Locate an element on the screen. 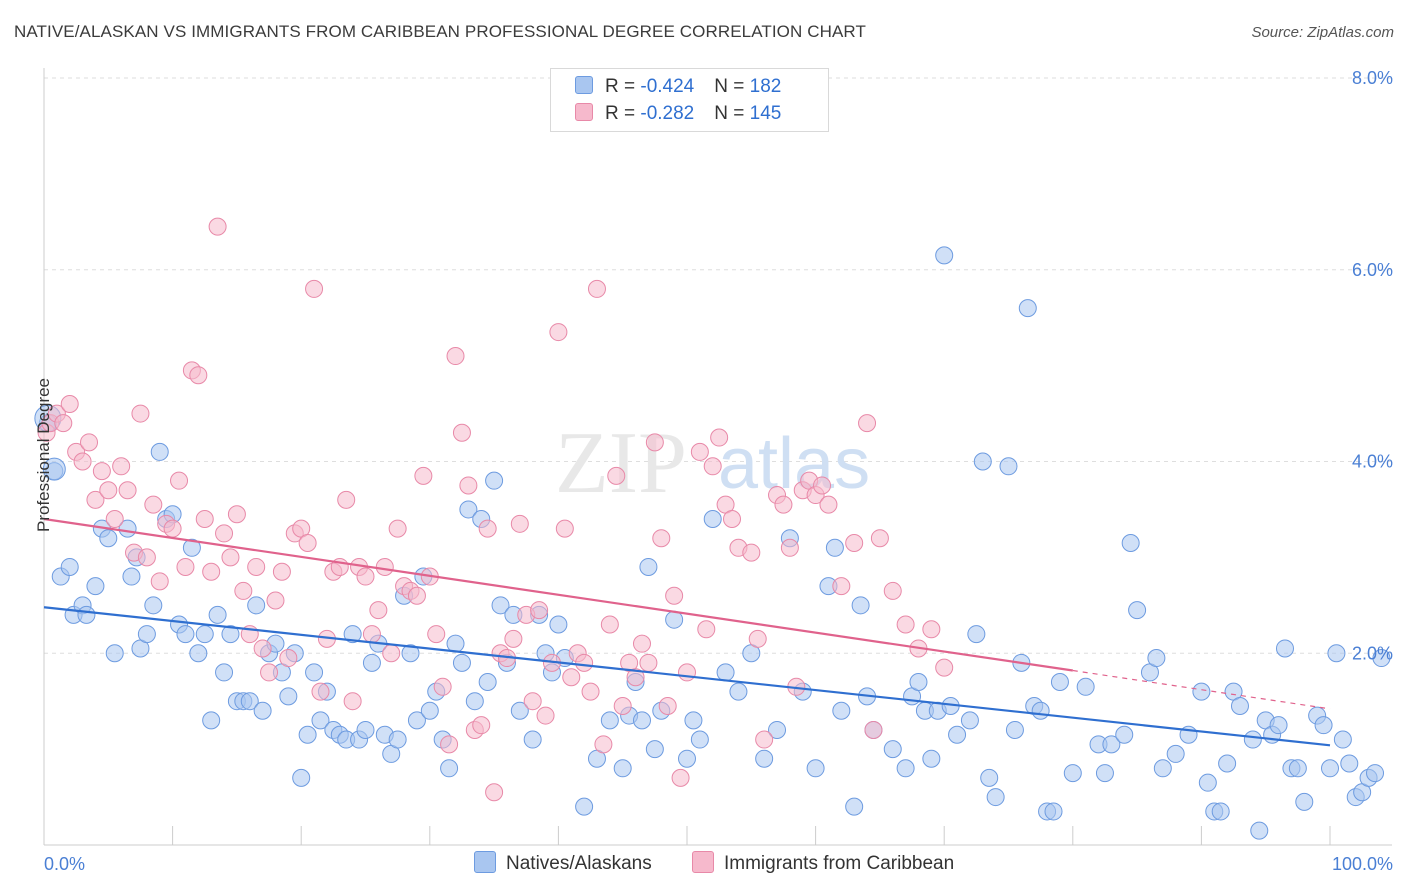  bottom-legend-natives: Natives/Alaskans is located at coordinates (563, 863).